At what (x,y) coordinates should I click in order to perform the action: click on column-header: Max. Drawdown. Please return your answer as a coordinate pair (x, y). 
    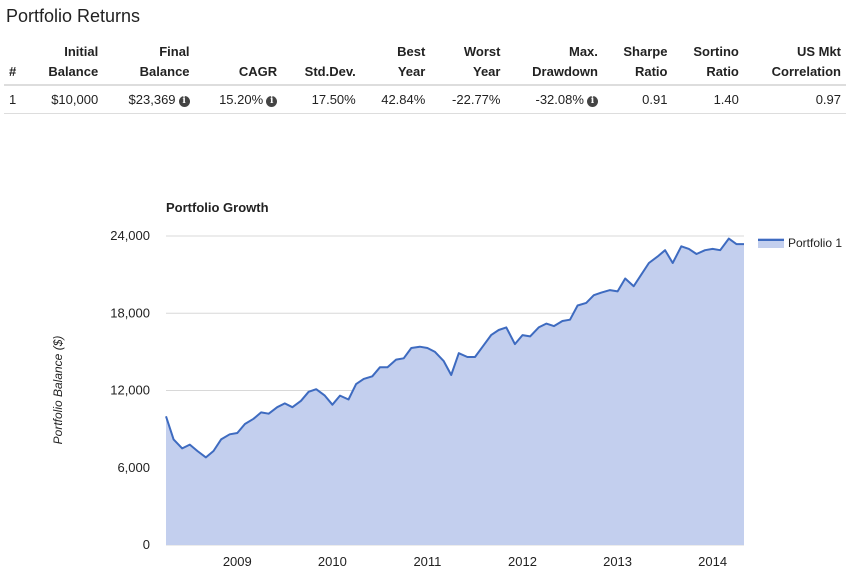
    Looking at the image, I should click on (554, 62).